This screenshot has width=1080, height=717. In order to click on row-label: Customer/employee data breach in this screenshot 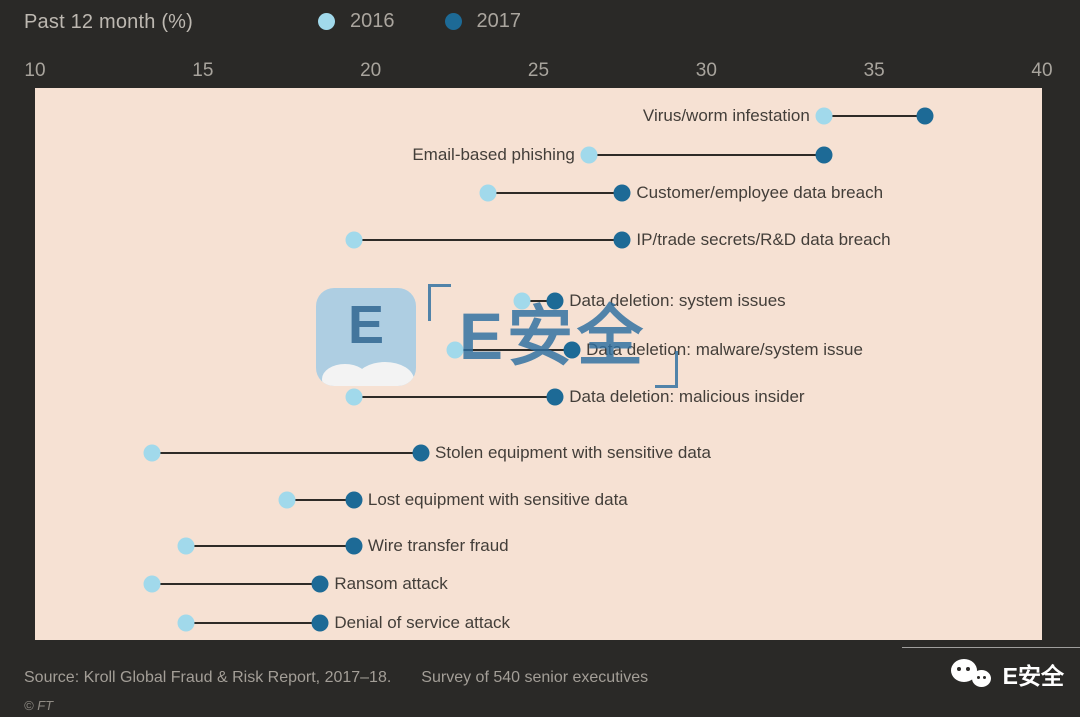, I will do `click(760, 192)`.